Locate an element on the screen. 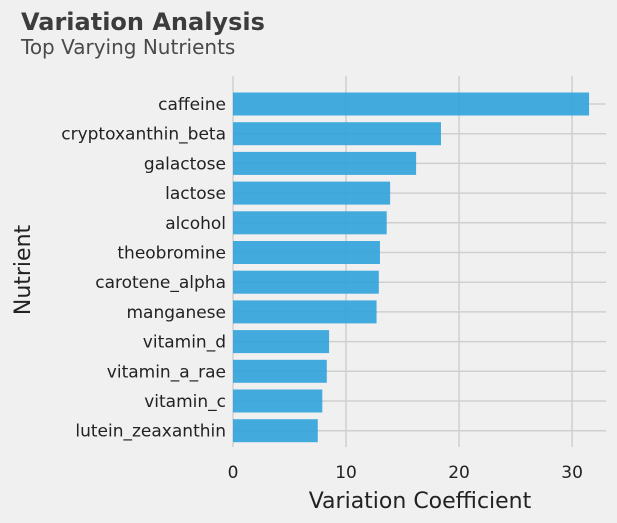 The width and height of the screenshot is (617, 523). bar-carotene-alpha is located at coordinates (306, 282).